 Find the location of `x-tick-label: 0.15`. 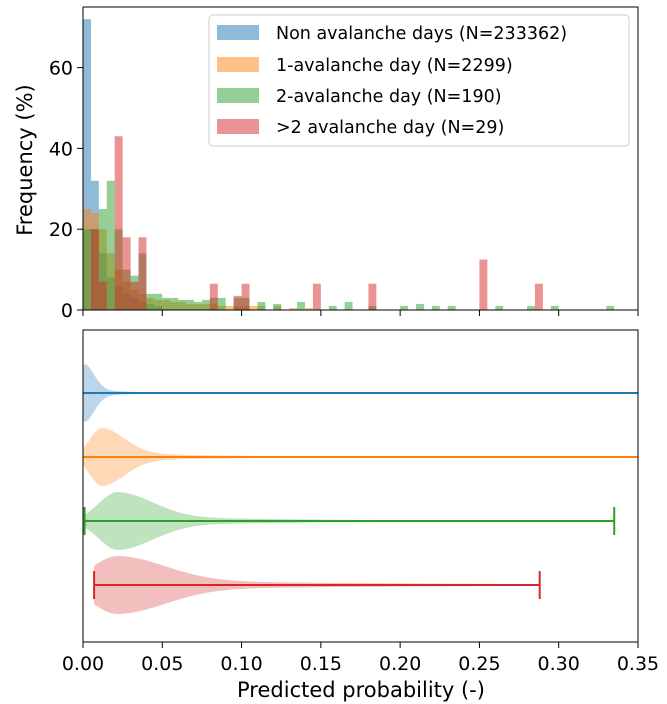

x-tick-label: 0.15 is located at coordinates (321, 664).